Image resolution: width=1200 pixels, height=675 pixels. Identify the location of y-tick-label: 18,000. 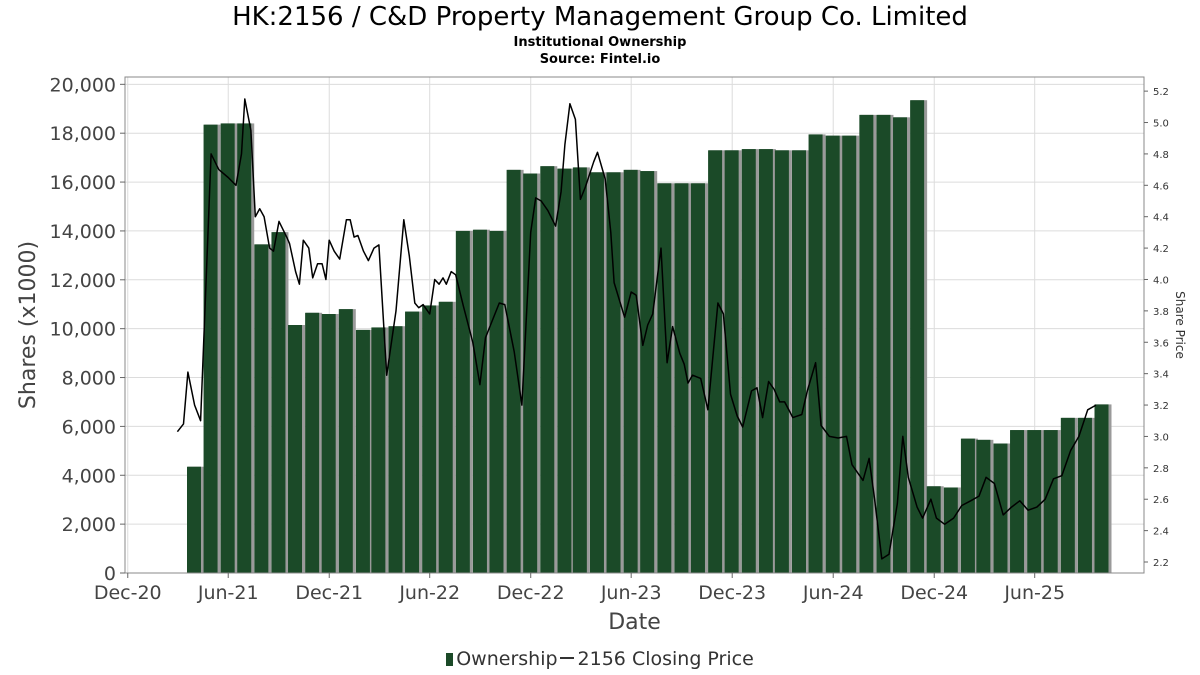
(83, 134).